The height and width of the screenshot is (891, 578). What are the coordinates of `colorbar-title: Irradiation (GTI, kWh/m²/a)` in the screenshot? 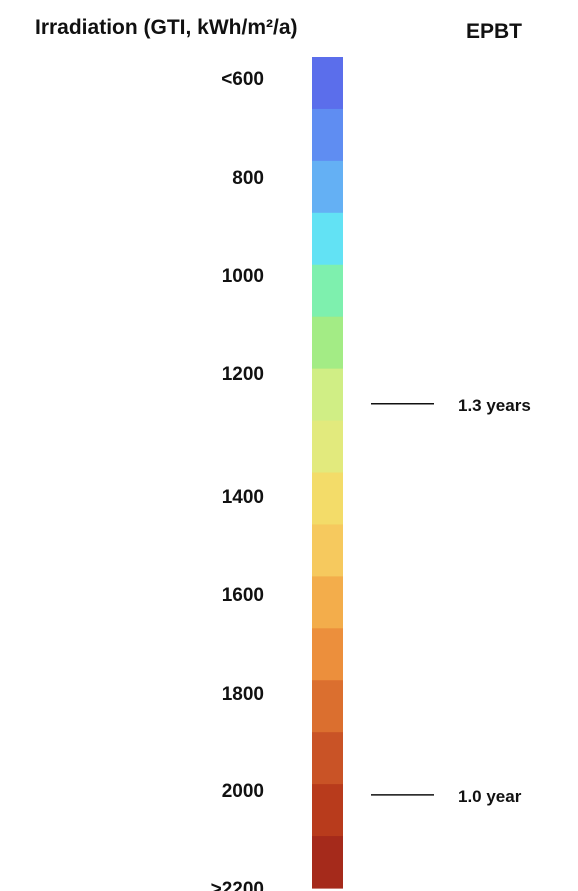 It's located at (166, 27).